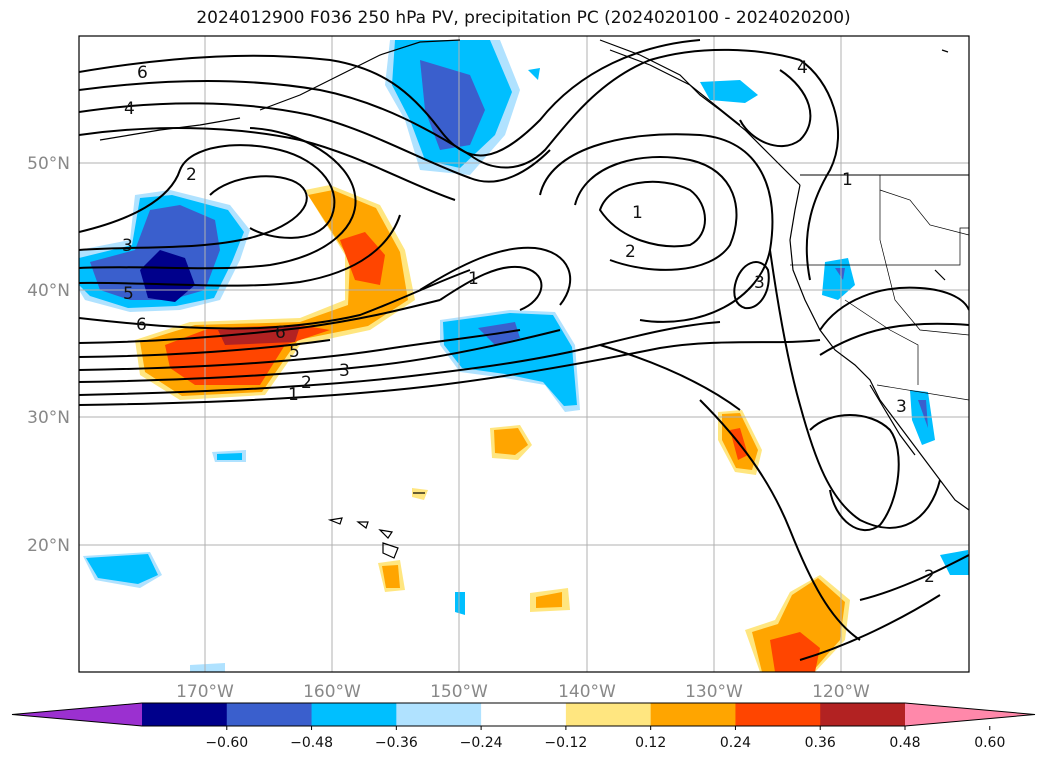 This screenshot has width=1047, height=765. What do you see at coordinates (587, 692) in the screenshot?
I see `lon-label: 140°W` at bounding box center [587, 692].